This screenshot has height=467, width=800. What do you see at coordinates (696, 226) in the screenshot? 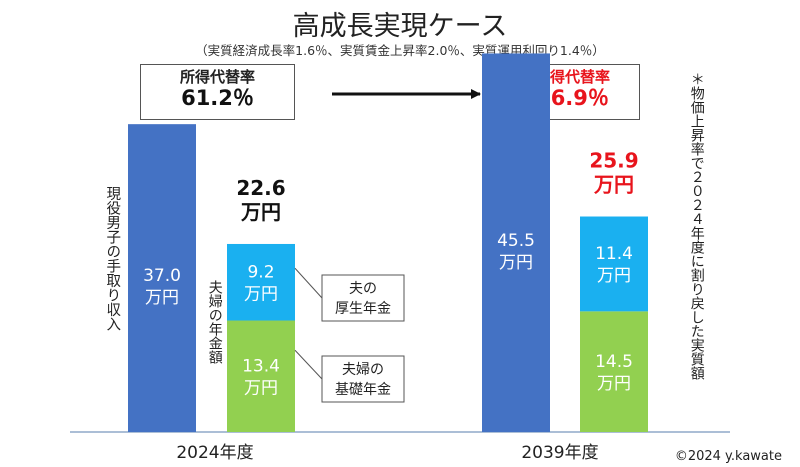
I see `right-note: ＊物価上昇率で２０２４年度に割り戻した実質額` at bounding box center [696, 226].